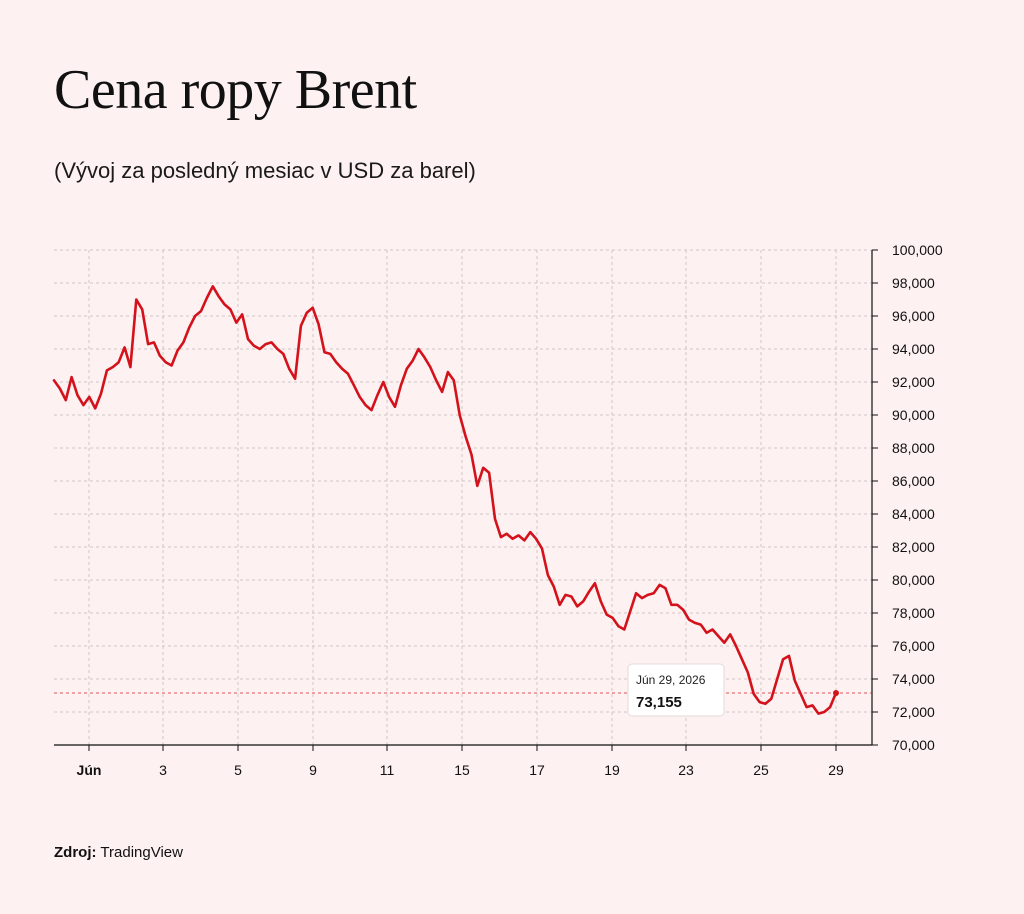 This screenshot has height=914, width=1024. I want to click on y-tick-label: 82,000, so click(913, 547).